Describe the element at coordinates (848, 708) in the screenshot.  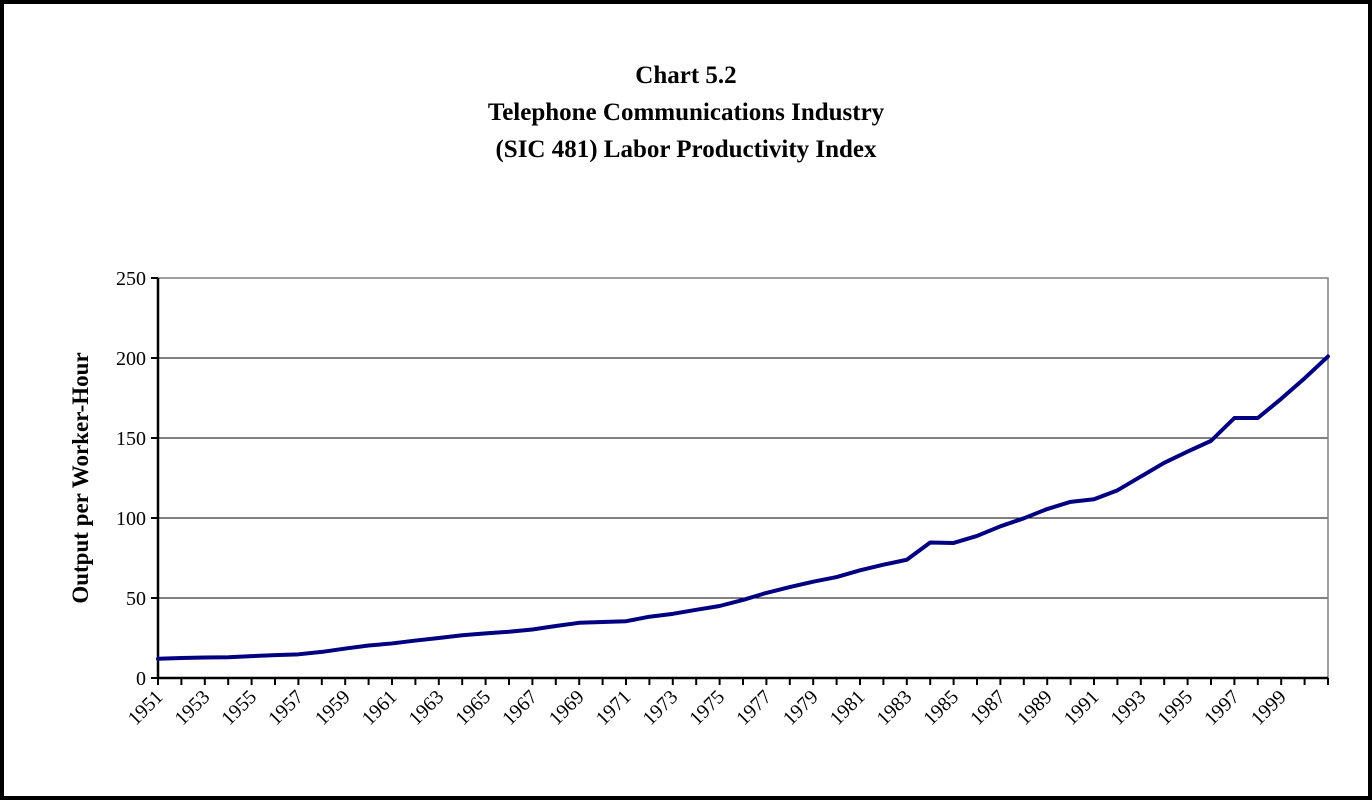
I see `x-tick-label: 1981` at that location.